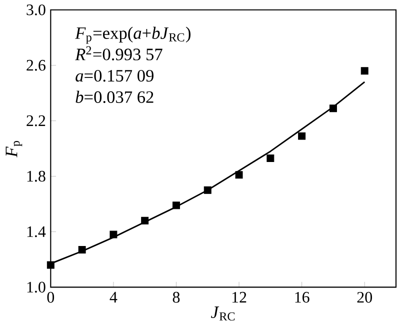 The width and height of the screenshot is (400, 328). Describe the element at coordinates (115, 76) in the screenshot. I see `annotation: a=0.157 09` at that location.